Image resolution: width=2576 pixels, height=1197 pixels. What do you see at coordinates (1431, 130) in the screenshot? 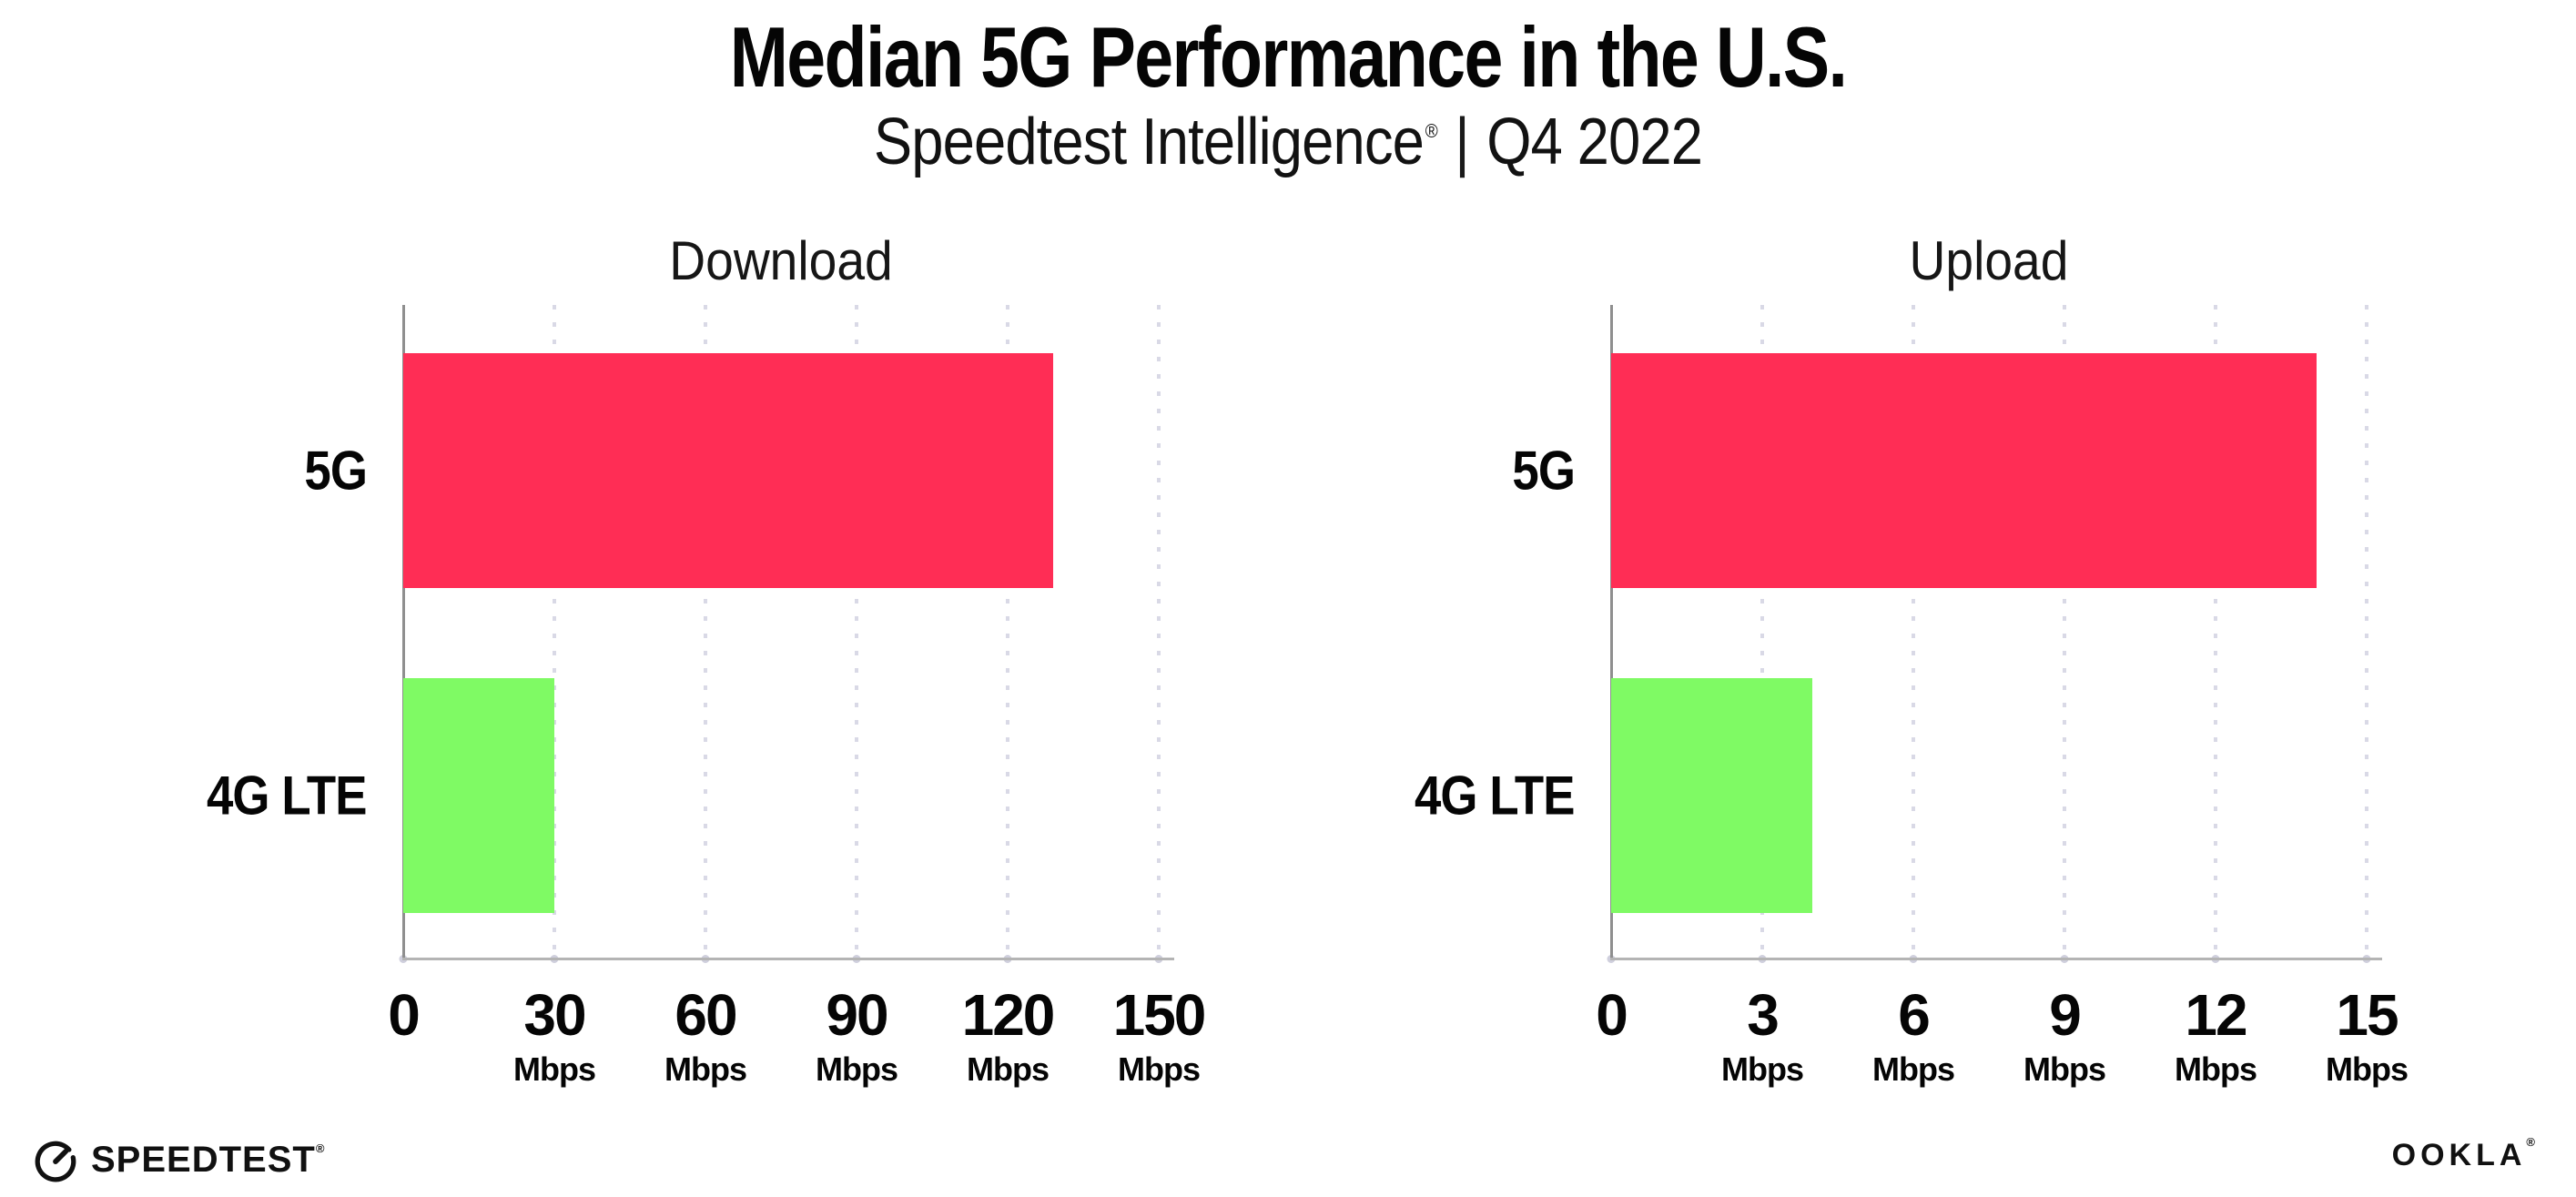
I see `registered-trademark-icon: ®` at bounding box center [1431, 130].